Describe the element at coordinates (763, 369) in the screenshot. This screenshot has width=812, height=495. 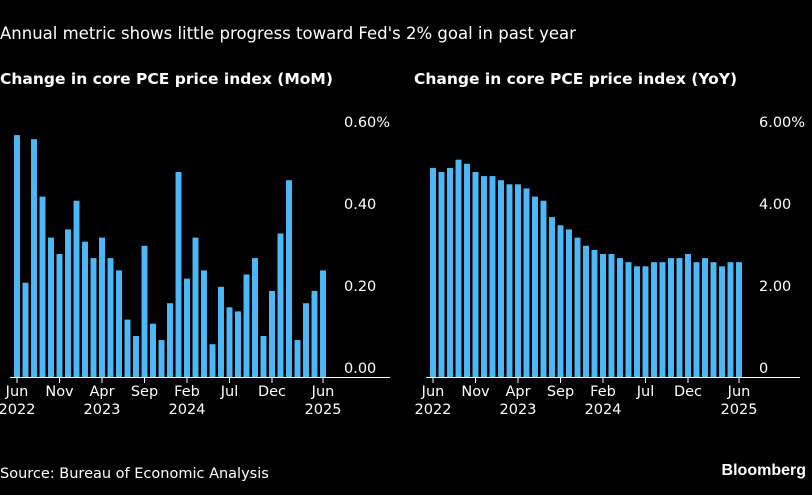
I see `yoy-y-tick-label: 0` at that location.